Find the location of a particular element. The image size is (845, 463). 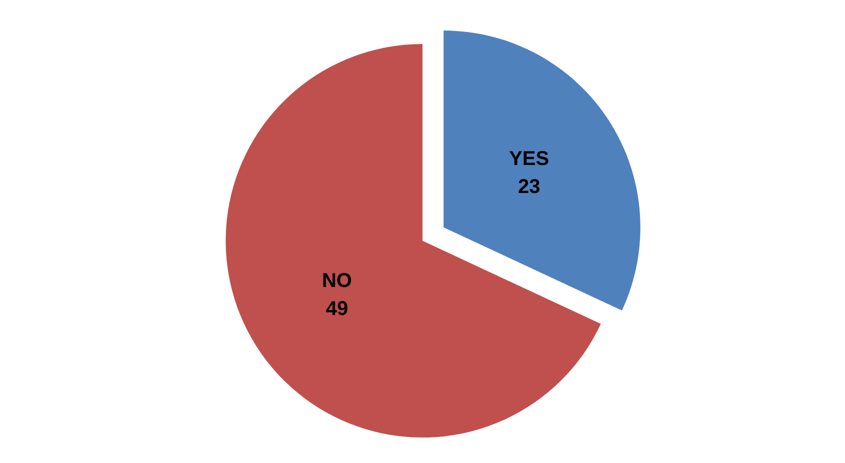

data-label: 49 is located at coordinates (337, 309).